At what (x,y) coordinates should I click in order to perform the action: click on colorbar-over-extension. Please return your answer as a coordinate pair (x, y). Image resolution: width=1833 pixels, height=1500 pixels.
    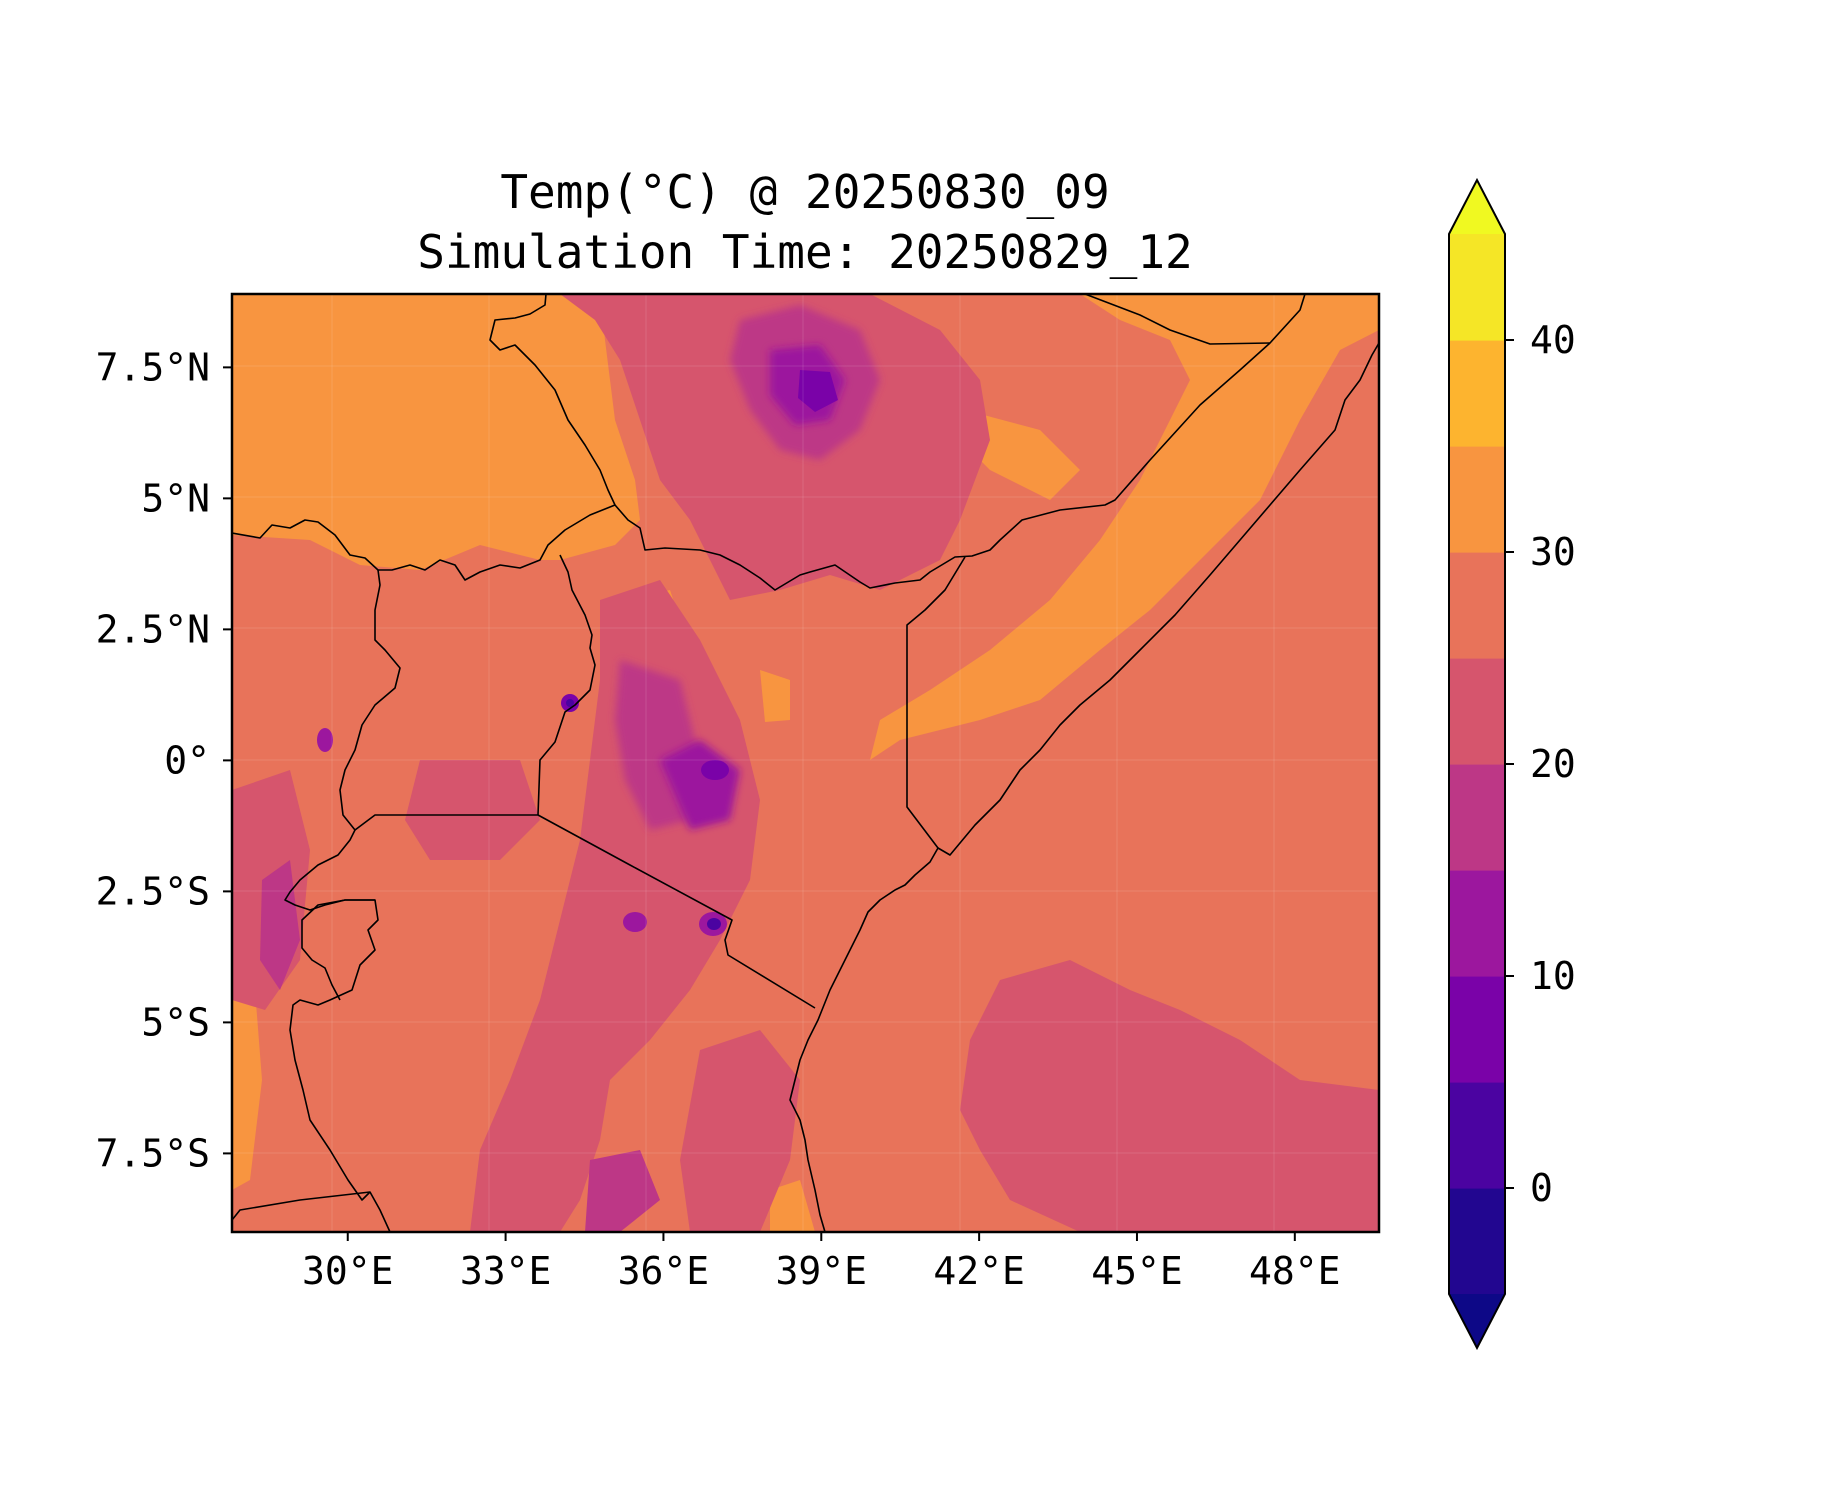
    Looking at the image, I should click on (1477, 207).